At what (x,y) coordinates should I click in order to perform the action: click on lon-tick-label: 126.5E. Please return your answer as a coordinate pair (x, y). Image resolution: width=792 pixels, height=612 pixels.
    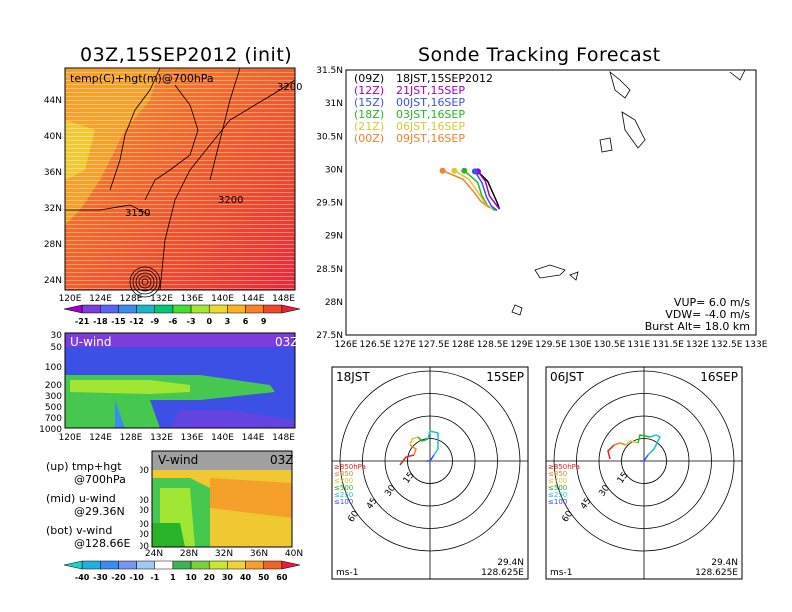
    Looking at the image, I should click on (376, 345).